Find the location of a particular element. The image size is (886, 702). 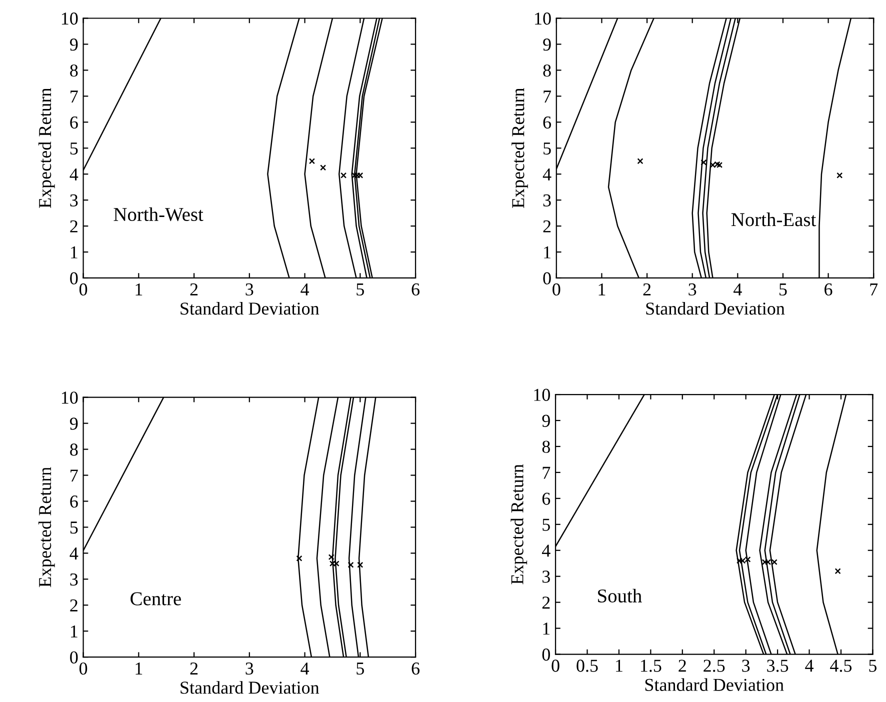

annotation: Centre is located at coordinates (155, 599).